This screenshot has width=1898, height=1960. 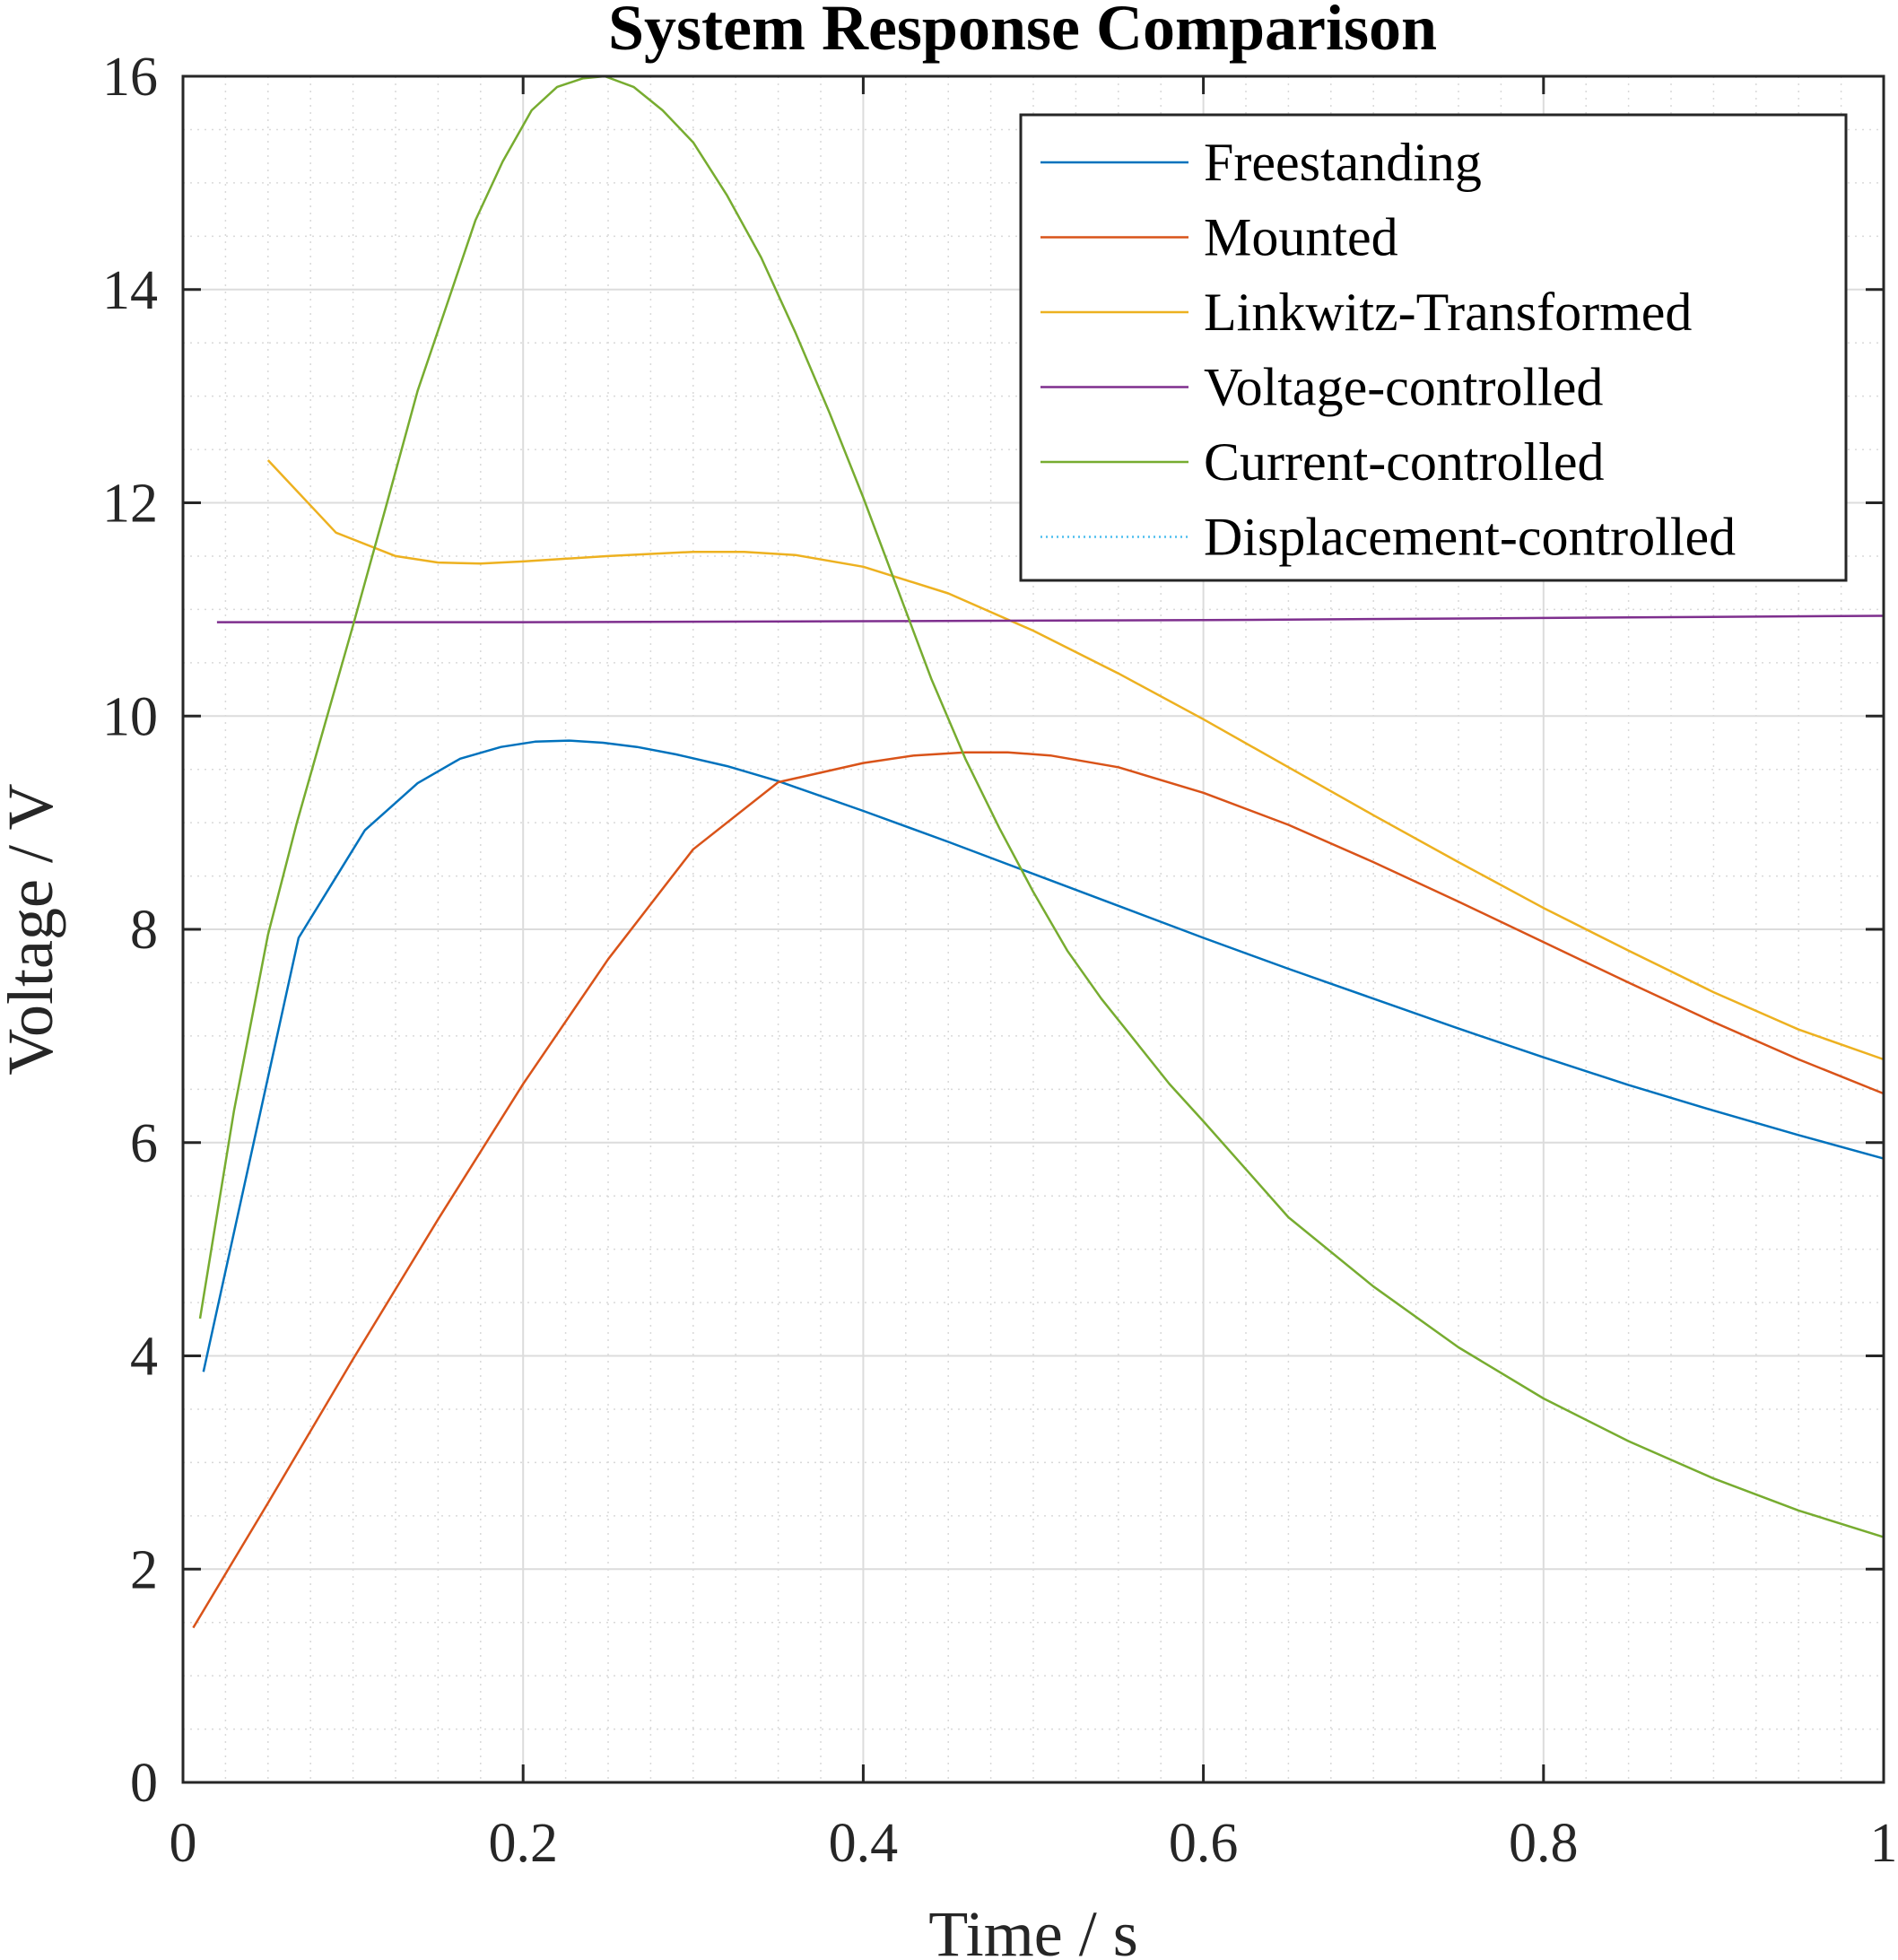 I want to click on x-axis-label: Time / s, so click(x=1032, y=1929).